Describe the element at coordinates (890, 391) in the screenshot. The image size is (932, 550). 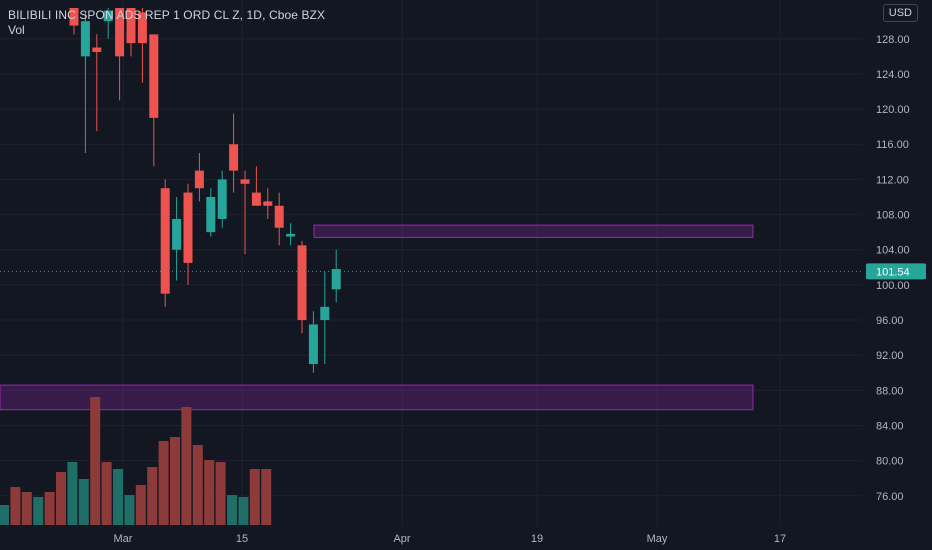
I see `price-tick-label: 88.00` at that location.